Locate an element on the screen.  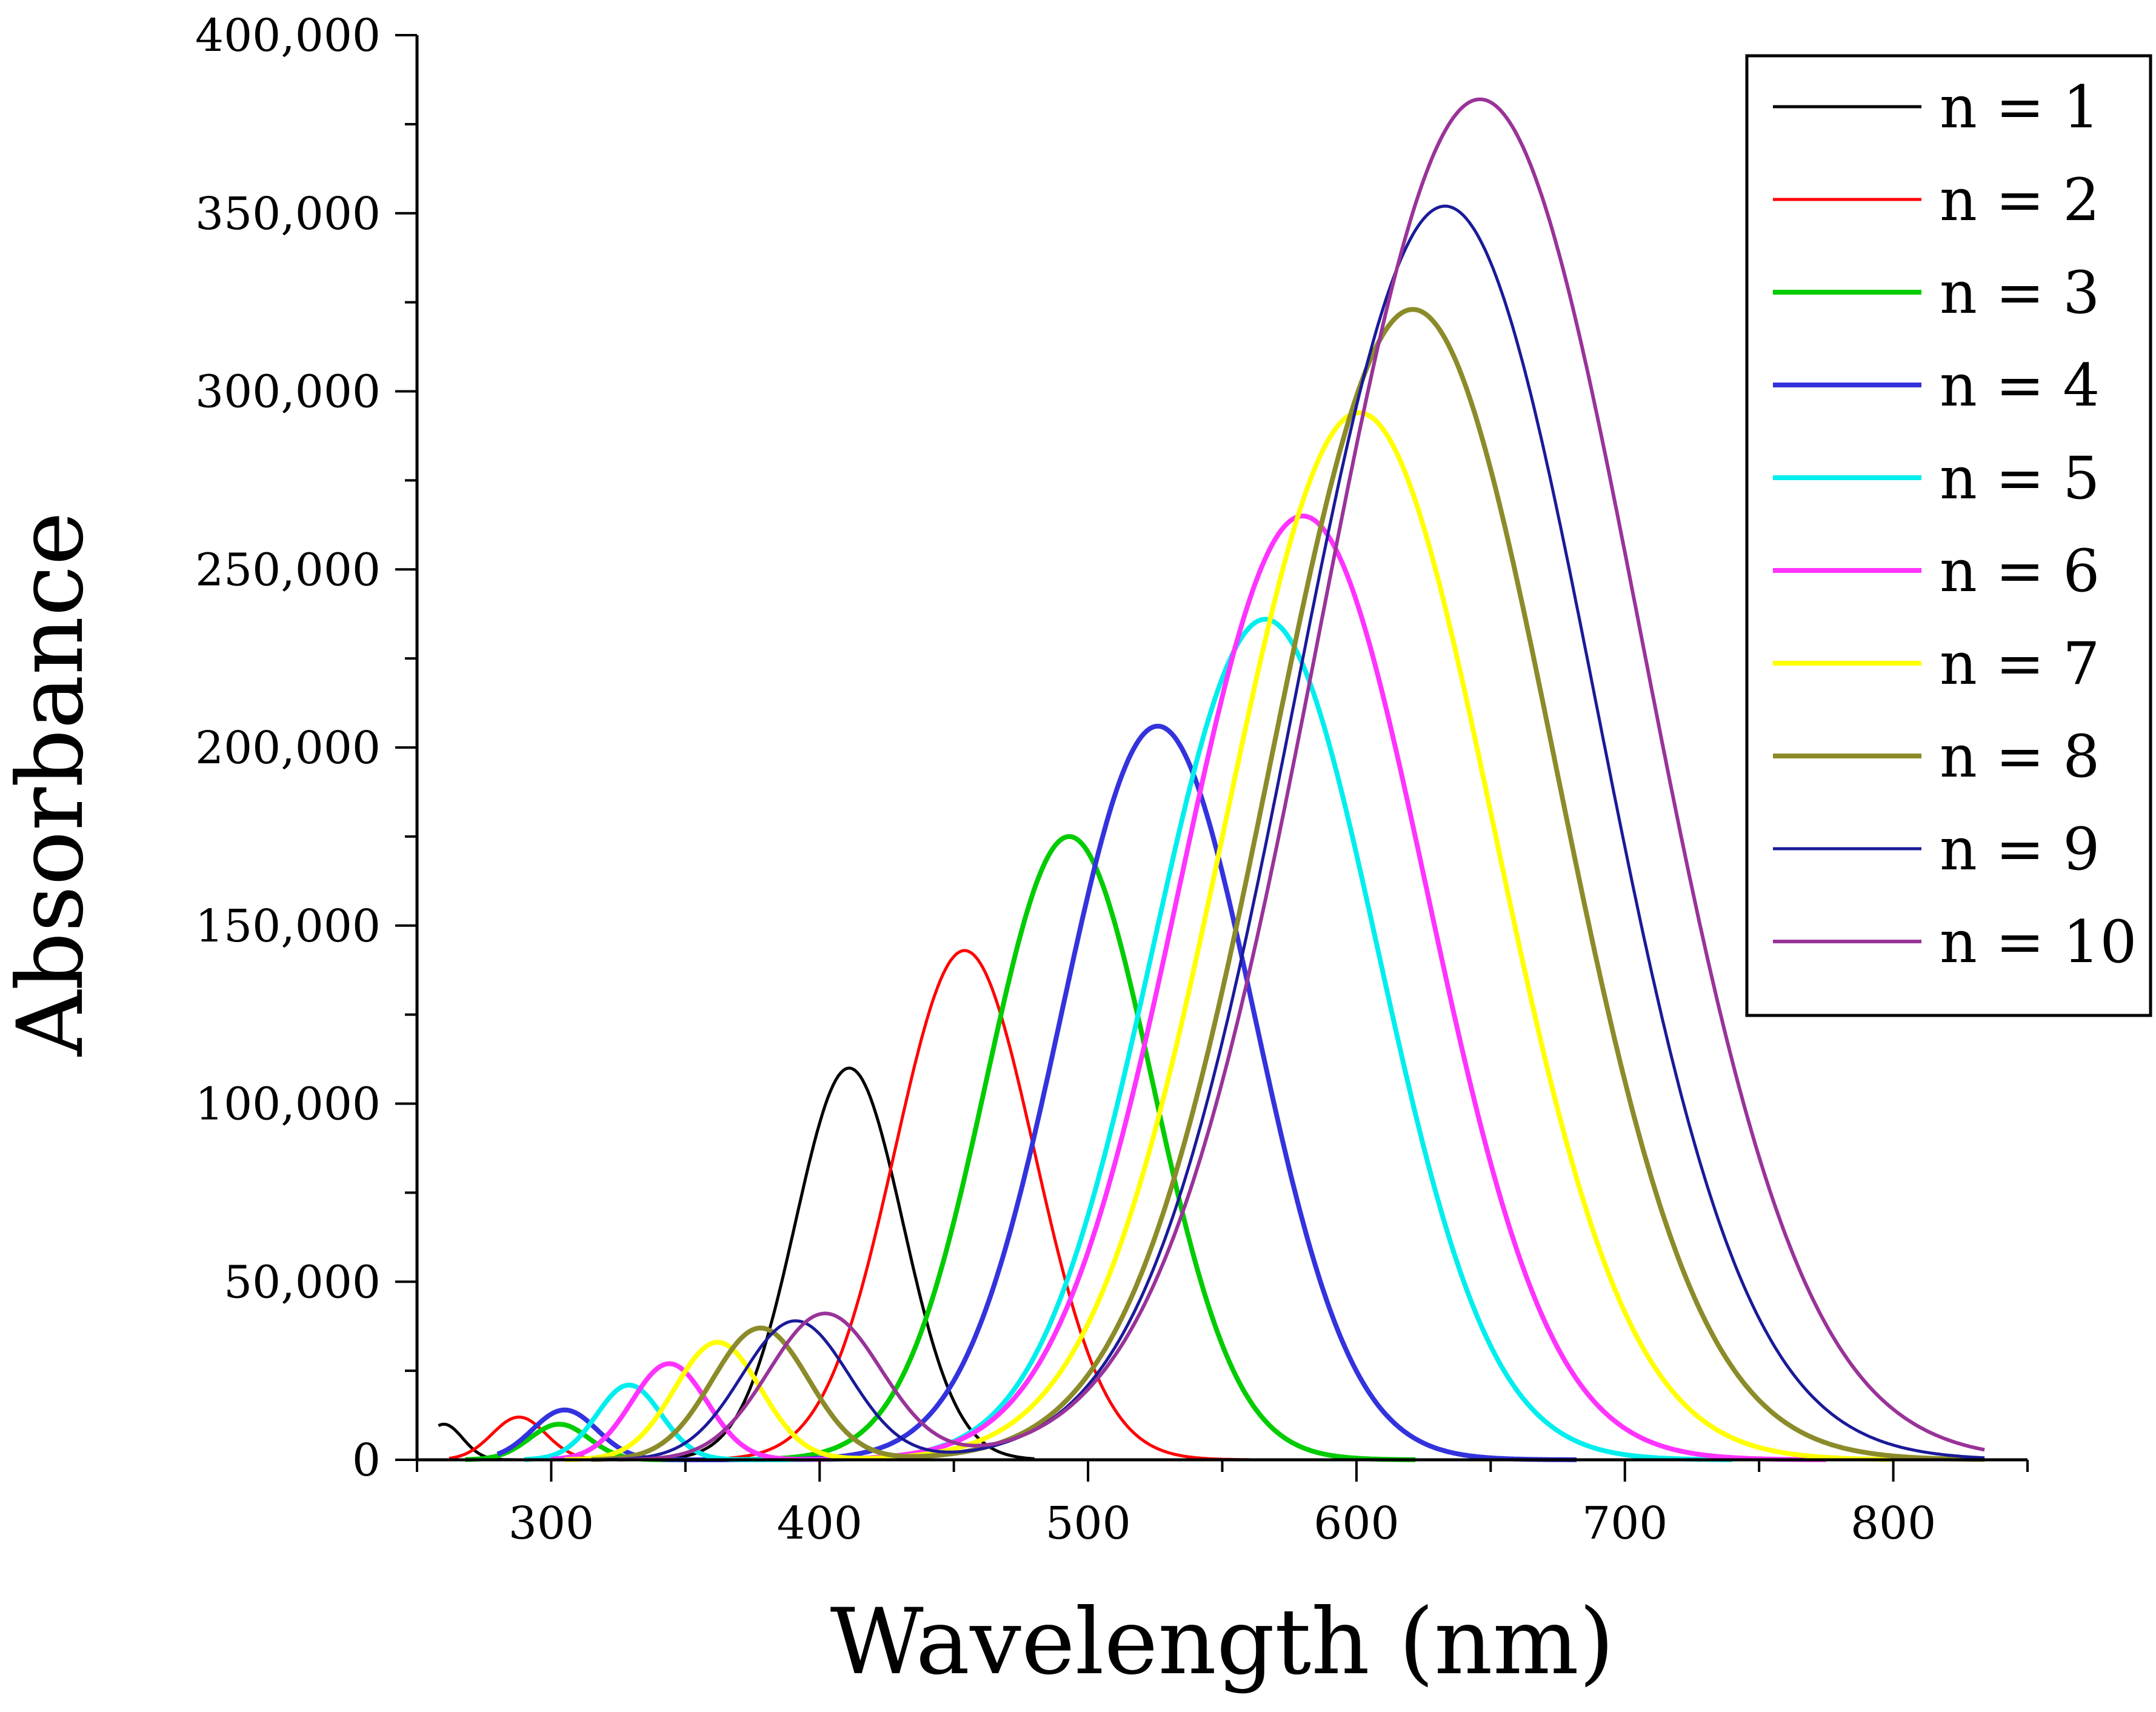
legend-label-n8: n = 8 is located at coordinates (2020, 757).